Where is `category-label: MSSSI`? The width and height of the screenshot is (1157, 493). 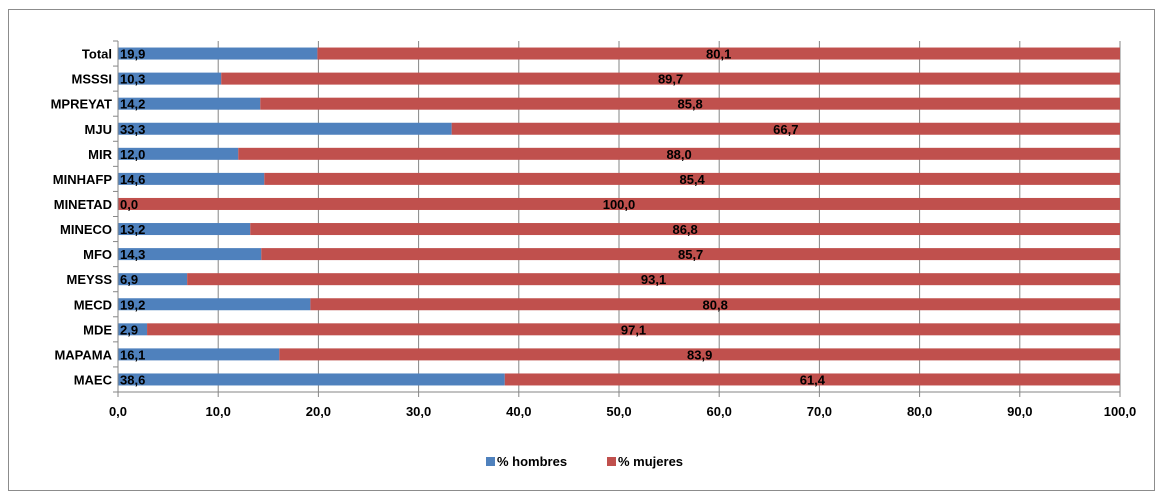
category-label: MSSSI is located at coordinates (92, 79).